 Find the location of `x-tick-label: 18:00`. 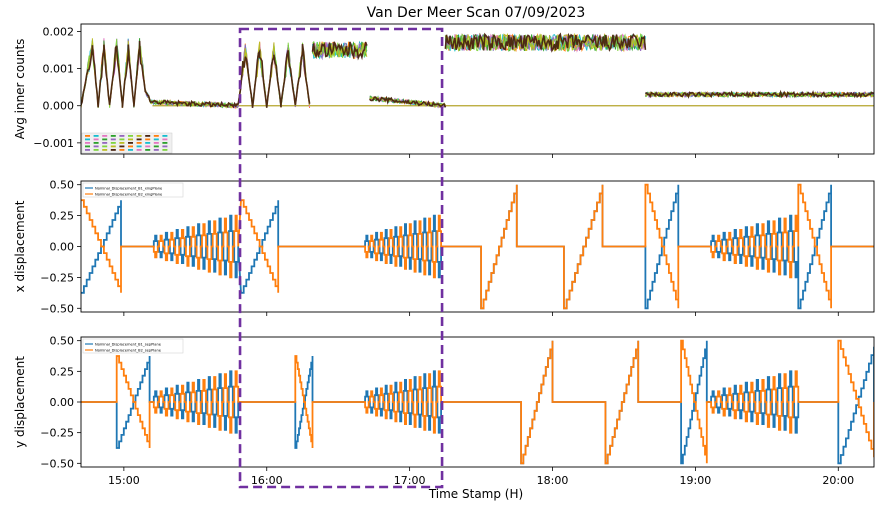

x-tick-label: 18:00 is located at coordinates (553, 480).